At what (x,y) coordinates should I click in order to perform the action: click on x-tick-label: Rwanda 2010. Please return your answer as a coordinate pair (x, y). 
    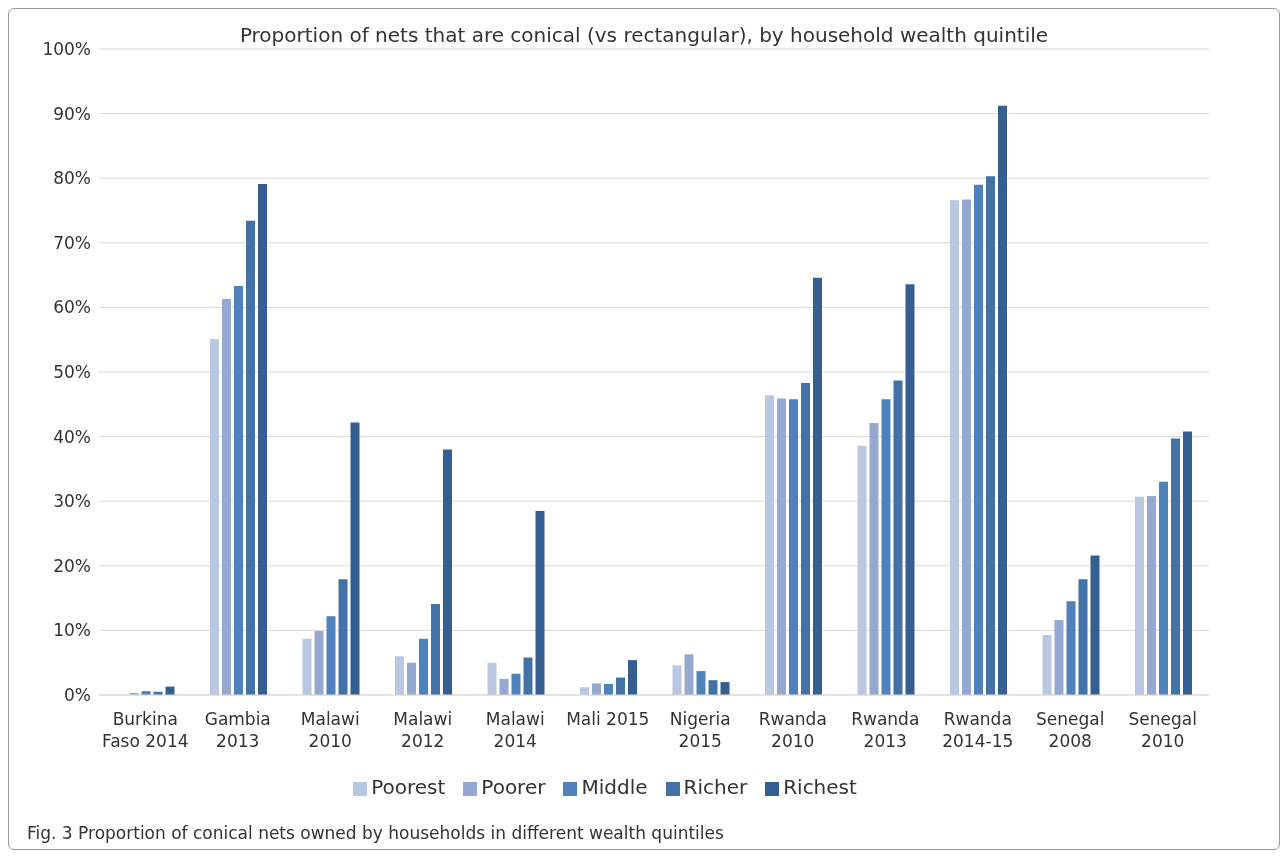
    Looking at the image, I should click on (792, 730).